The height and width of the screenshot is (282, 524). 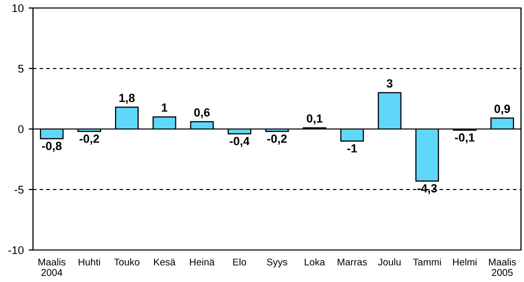 I want to click on x-tick-label: Elo, so click(x=239, y=262).